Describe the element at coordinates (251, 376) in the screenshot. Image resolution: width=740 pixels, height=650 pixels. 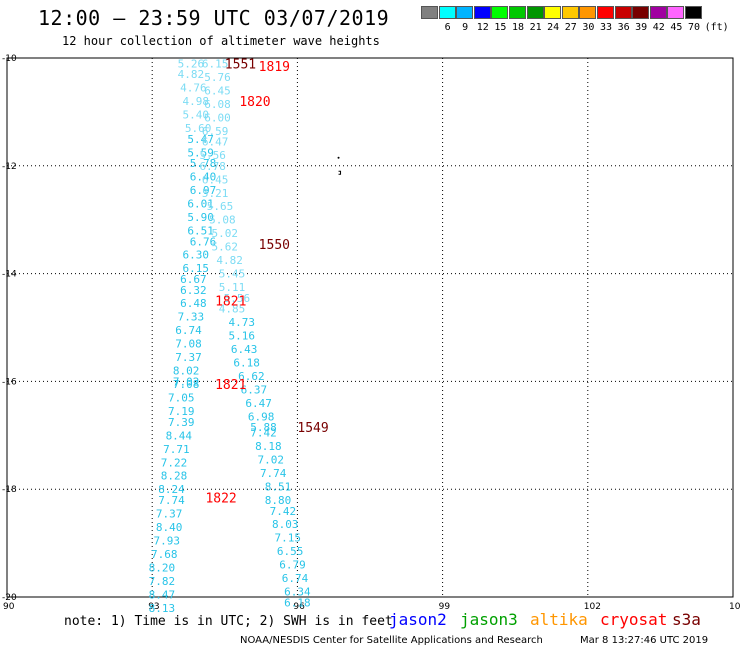
I see `swh-value: 6.62` at that location.